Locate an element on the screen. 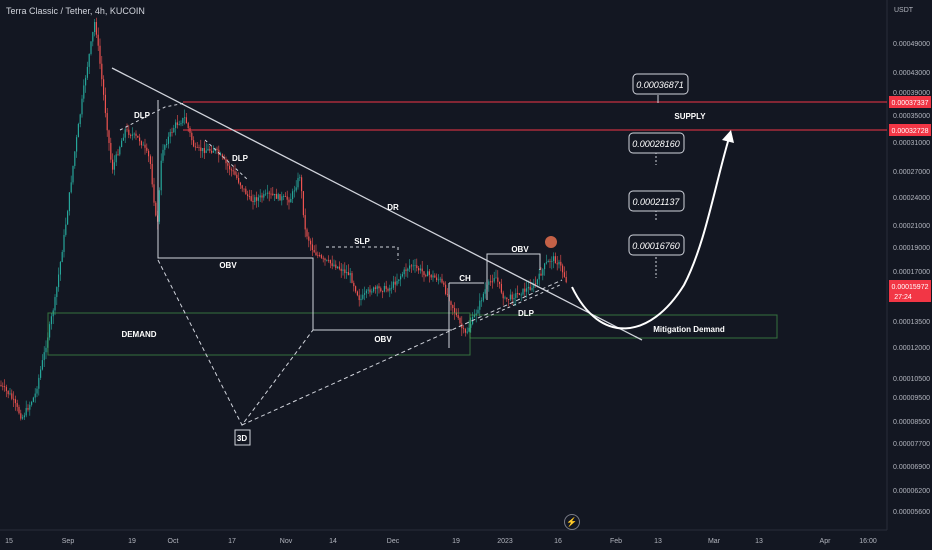 This screenshot has width=932, height=550. time-tick-label: 19 is located at coordinates (132, 541).